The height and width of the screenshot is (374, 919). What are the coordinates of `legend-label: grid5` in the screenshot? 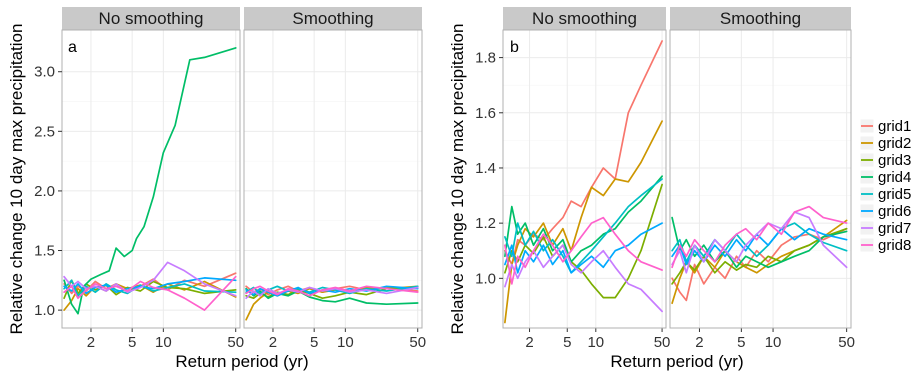 It's located at (894, 194).